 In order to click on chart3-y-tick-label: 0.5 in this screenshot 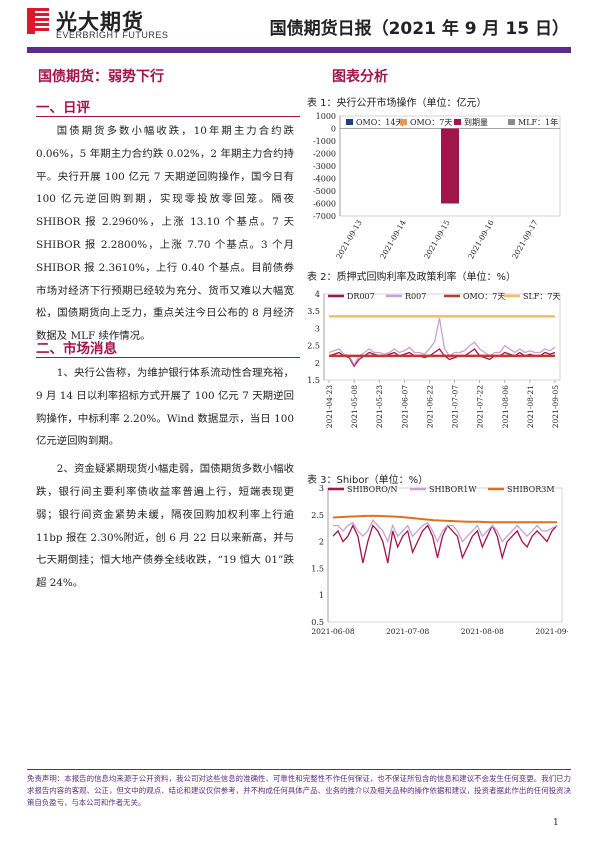, I will do `click(317, 622)`.